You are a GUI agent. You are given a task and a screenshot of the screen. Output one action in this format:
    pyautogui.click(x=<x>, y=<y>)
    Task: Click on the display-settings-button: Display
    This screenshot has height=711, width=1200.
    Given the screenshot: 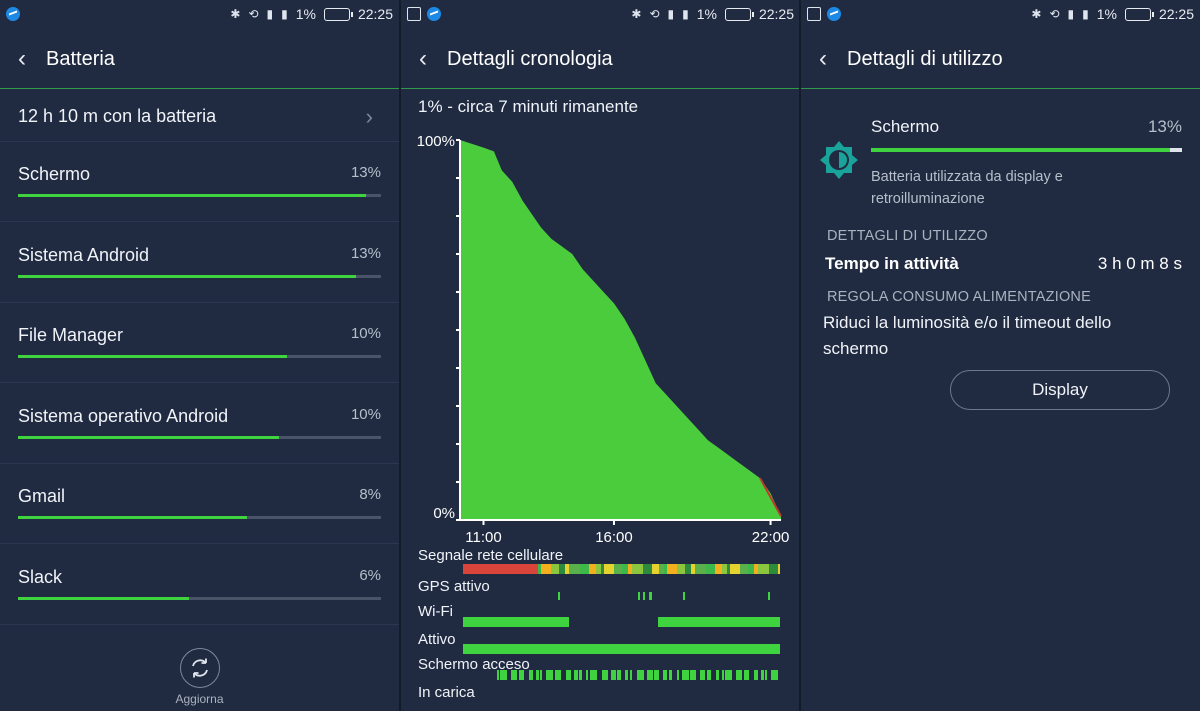 What is the action you would take?
    pyautogui.click(x=1060, y=390)
    